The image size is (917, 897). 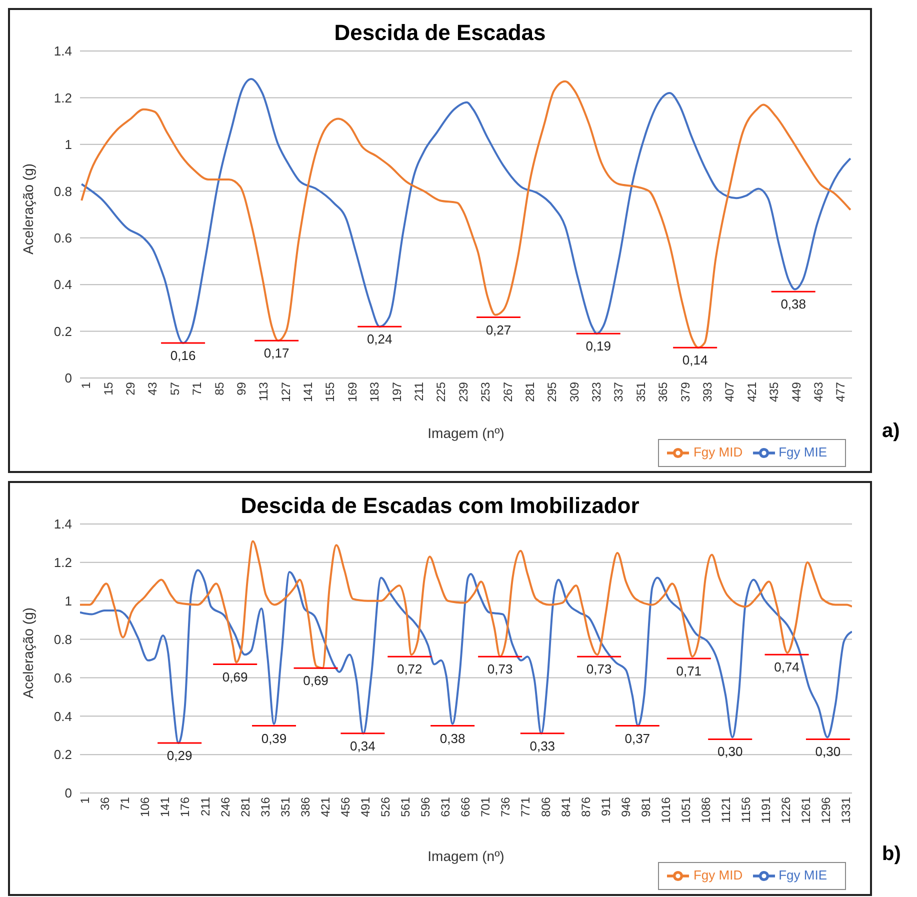 I want to click on annotation: 0,71, so click(x=689, y=671).